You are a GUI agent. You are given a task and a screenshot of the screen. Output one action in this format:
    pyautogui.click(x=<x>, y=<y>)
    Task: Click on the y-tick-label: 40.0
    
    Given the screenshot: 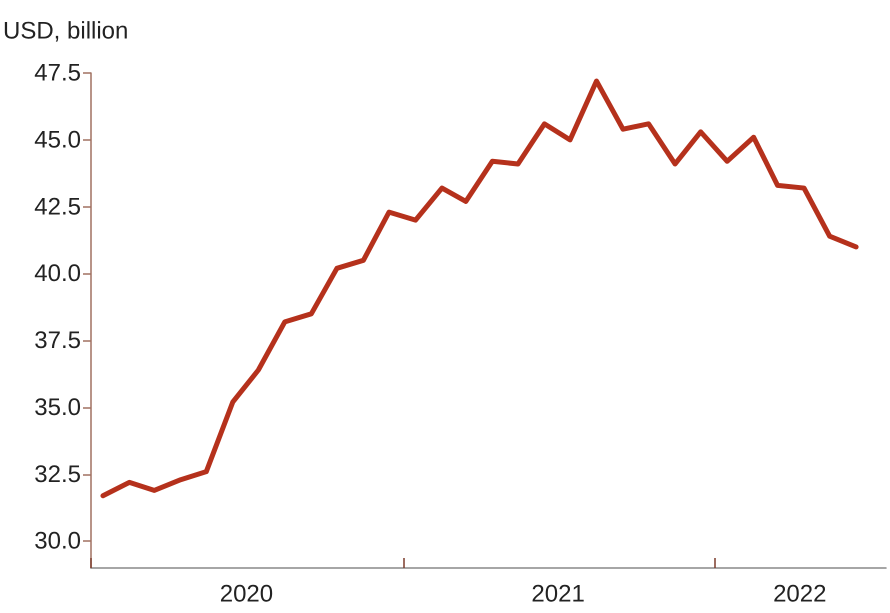 What is the action you would take?
    pyautogui.click(x=57, y=274)
    